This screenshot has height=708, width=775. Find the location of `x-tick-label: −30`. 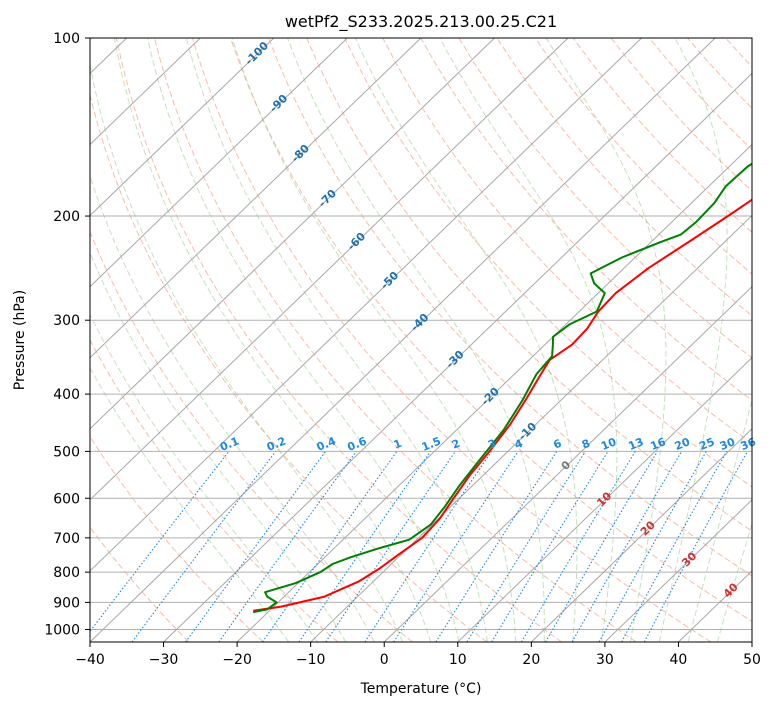

x-tick-label: −30 is located at coordinates (164, 660).